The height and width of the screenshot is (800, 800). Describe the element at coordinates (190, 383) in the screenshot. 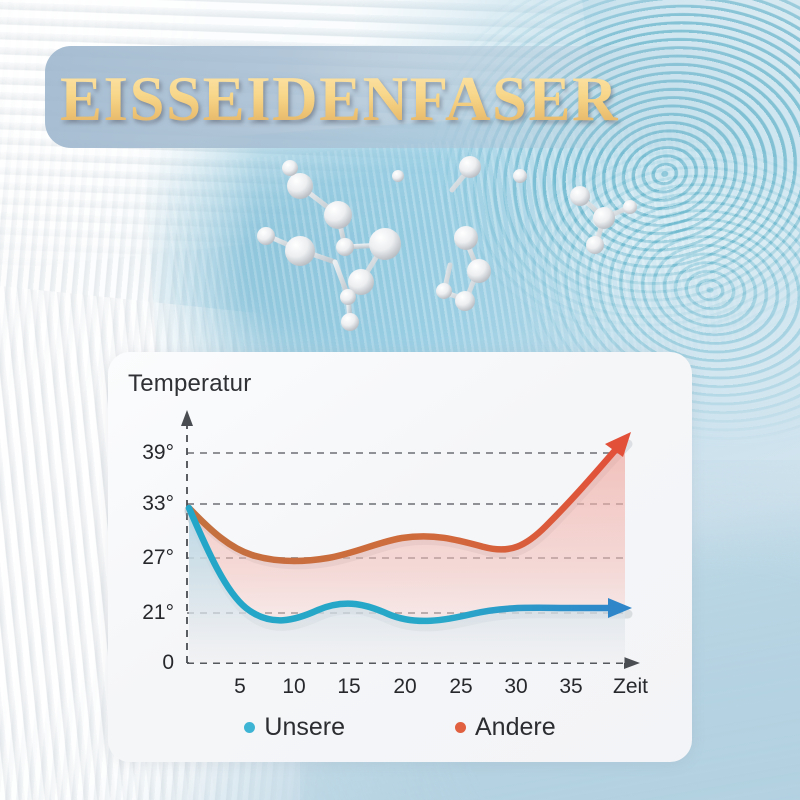

I see `chart-title: Temperatur` at that location.